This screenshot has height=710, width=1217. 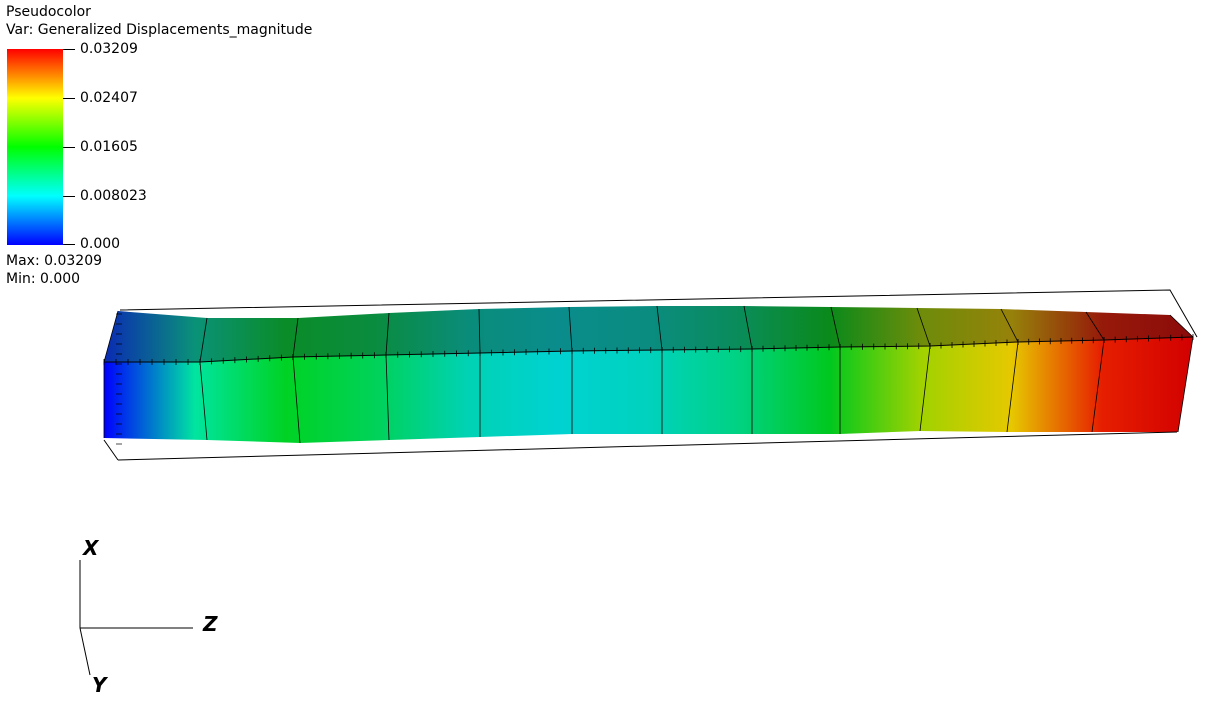 What do you see at coordinates (109, 49) in the screenshot?
I see `legend-tick-label: 0.03209` at bounding box center [109, 49].